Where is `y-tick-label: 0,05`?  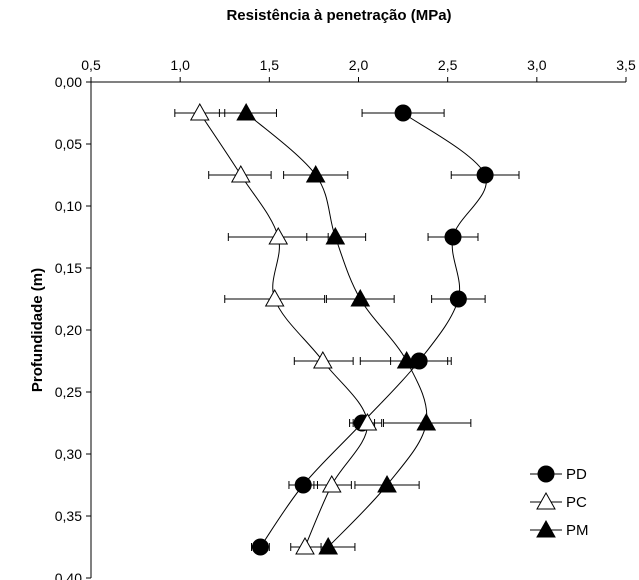
y-tick-label: 0,05 is located at coordinates (68, 144).